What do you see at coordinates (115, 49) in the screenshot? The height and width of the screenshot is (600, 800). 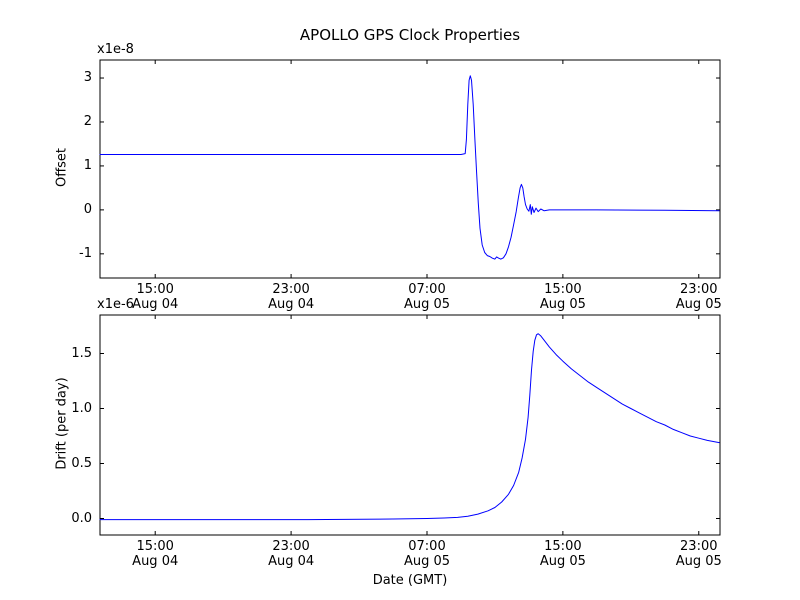 I see `top-axis-scale-label: x1e-8` at bounding box center [115, 49].